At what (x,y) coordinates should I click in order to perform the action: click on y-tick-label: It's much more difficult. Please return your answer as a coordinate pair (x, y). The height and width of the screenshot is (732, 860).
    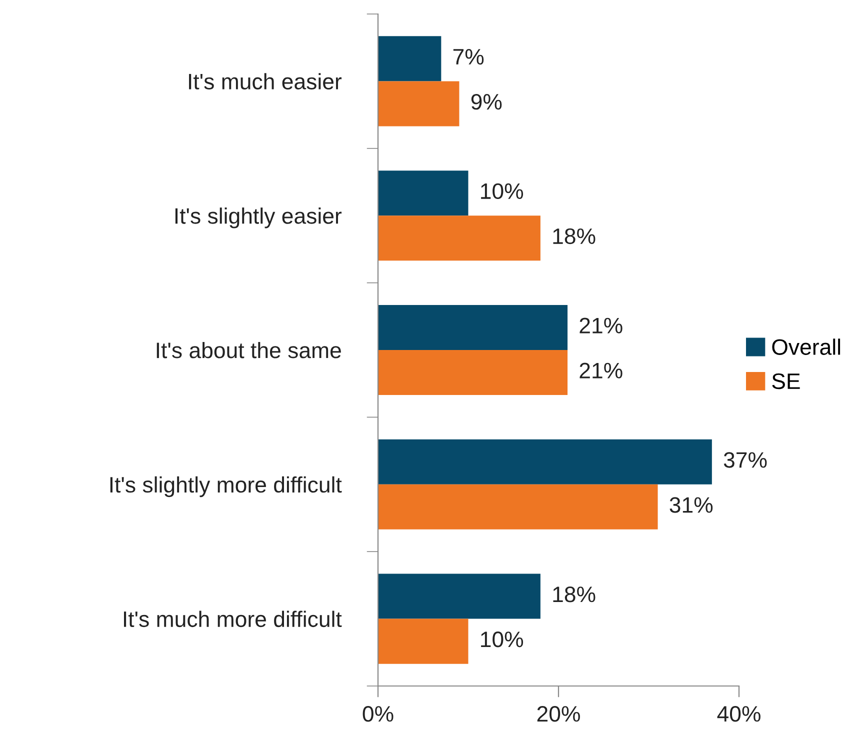
    Looking at the image, I should click on (233, 619).